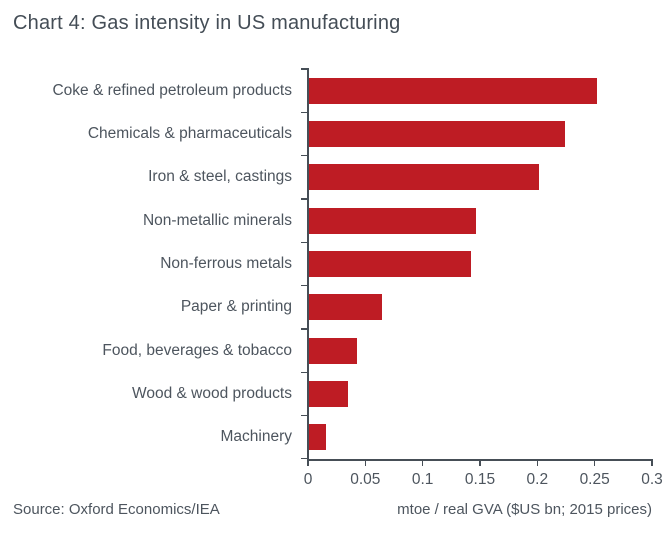 This screenshot has width=669, height=536. What do you see at coordinates (256, 437) in the screenshot?
I see `category-label: Machinery` at bounding box center [256, 437].